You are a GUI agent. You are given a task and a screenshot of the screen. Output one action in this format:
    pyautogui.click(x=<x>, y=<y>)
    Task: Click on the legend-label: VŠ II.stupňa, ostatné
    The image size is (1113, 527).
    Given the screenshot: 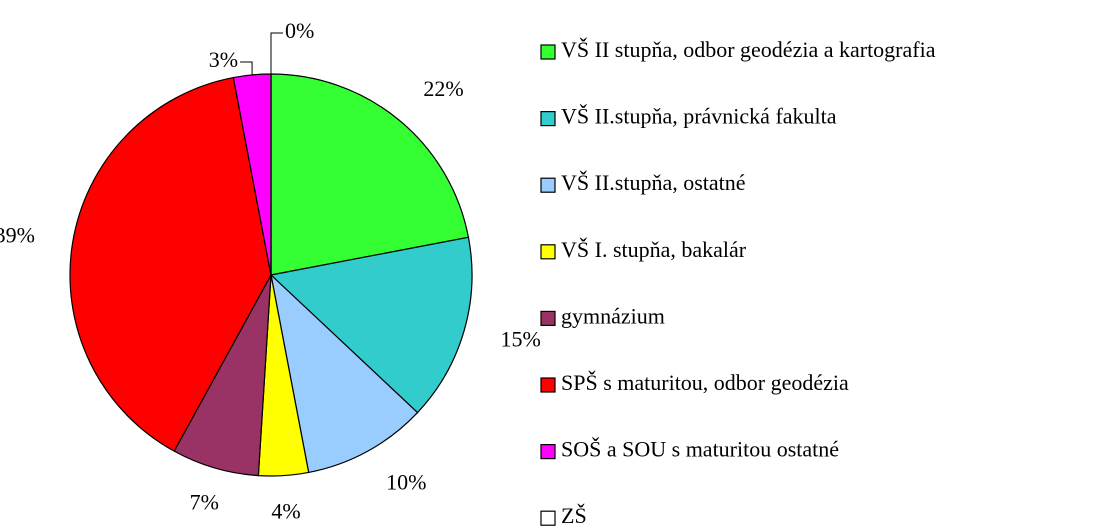 What is the action you would take?
    pyautogui.click(x=653, y=182)
    